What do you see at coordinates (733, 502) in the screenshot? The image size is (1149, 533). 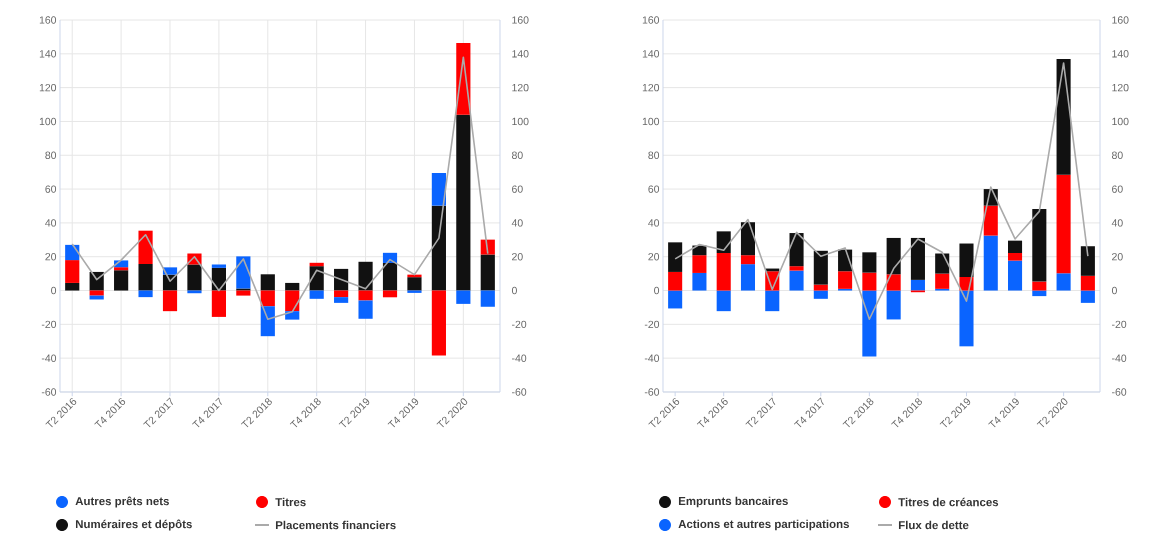 I see `legend-label: Emprunts bancaires` at bounding box center [733, 502].